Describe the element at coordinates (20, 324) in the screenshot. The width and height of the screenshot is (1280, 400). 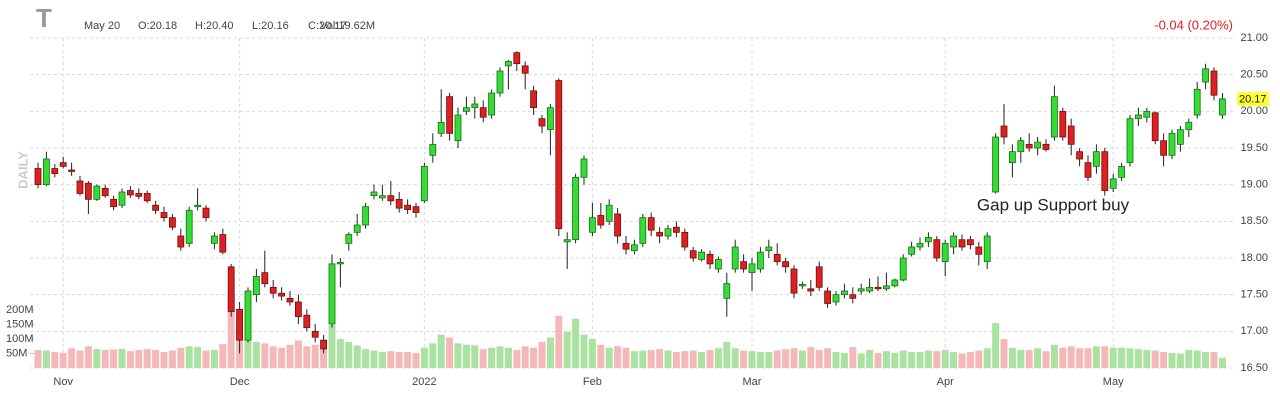
I see `volume-tick-label: 150M` at that location.